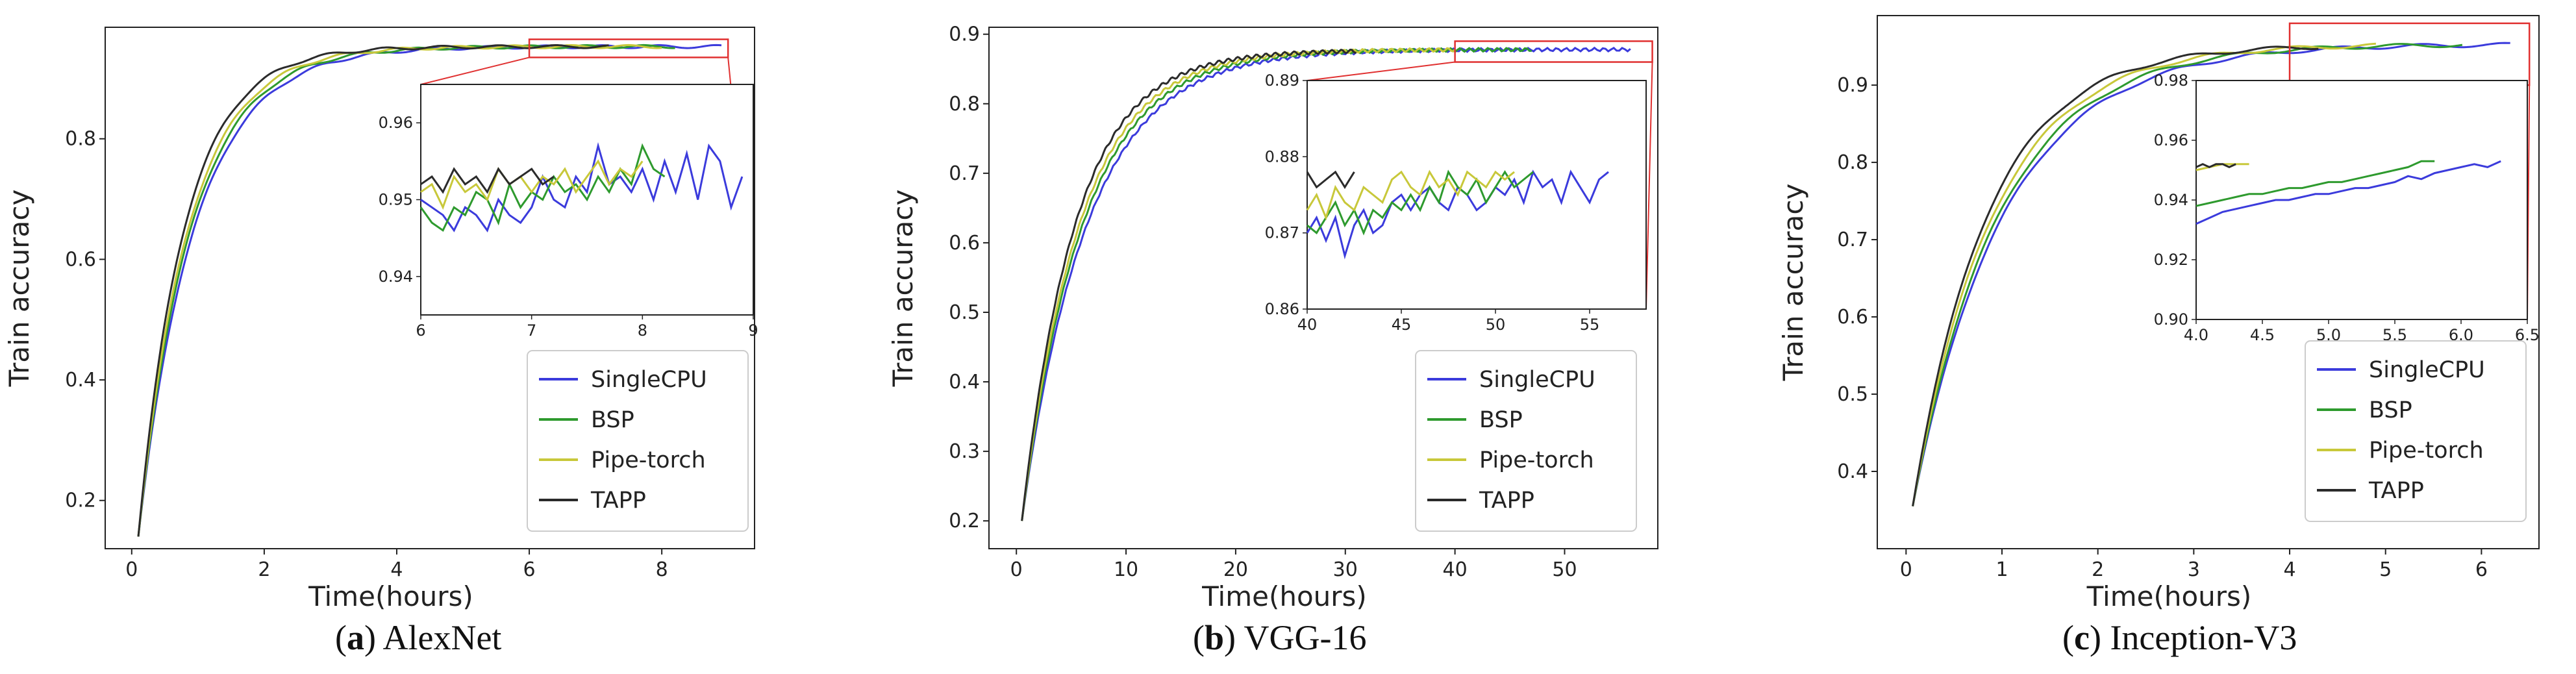  I want to click on x-tick-label: 5, so click(2385, 569).